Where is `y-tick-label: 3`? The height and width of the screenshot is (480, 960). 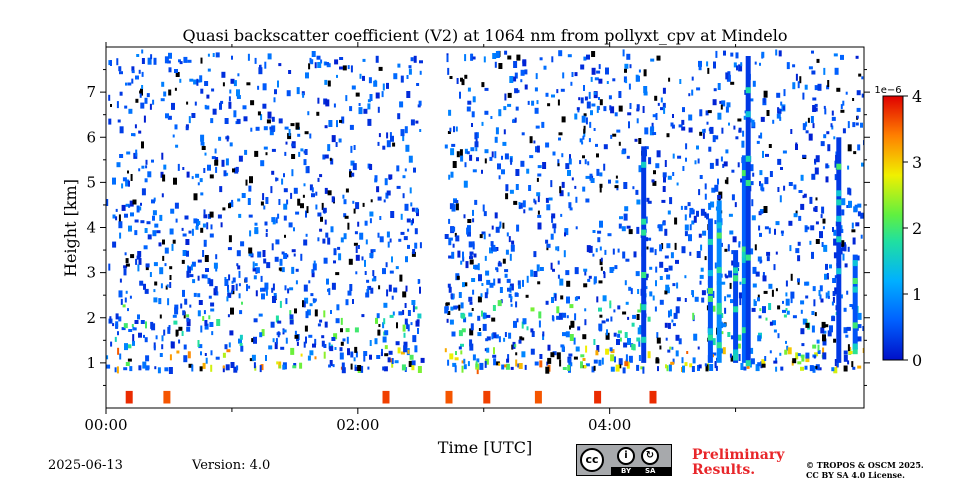 y-tick-label: 3 is located at coordinates (91, 273).